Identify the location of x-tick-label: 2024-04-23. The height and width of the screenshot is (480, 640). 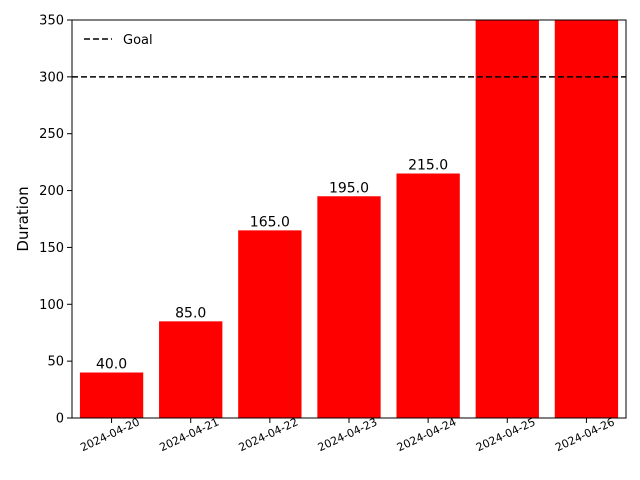
(347, 434).